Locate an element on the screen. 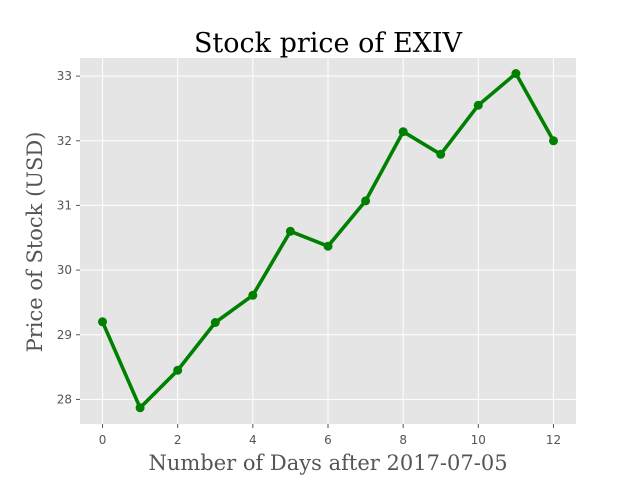 The image size is (640, 480). y-tick-label: 29 is located at coordinates (64, 335).